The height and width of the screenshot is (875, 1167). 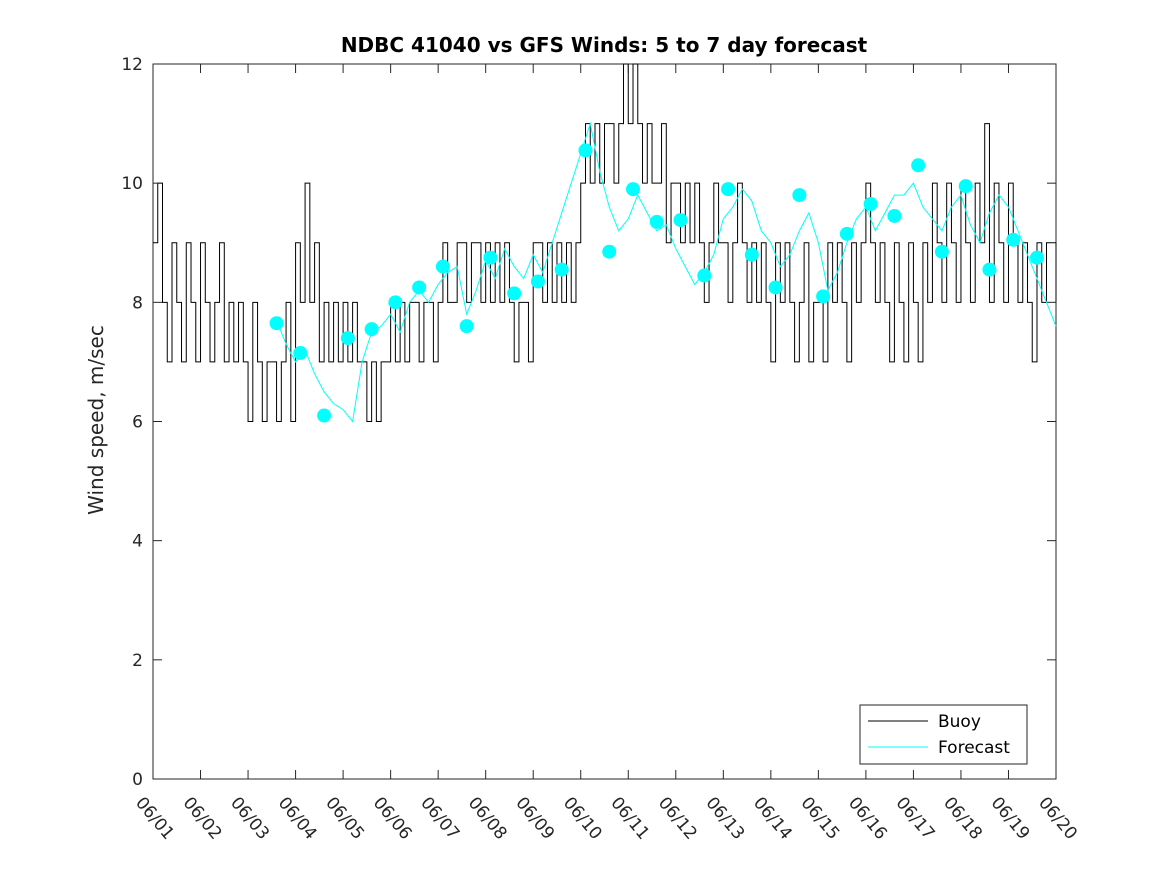 What do you see at coordinates (392, 818) in the screenshot?
I see `x-tick-label: 06/06` at bounding box center [392, 818].